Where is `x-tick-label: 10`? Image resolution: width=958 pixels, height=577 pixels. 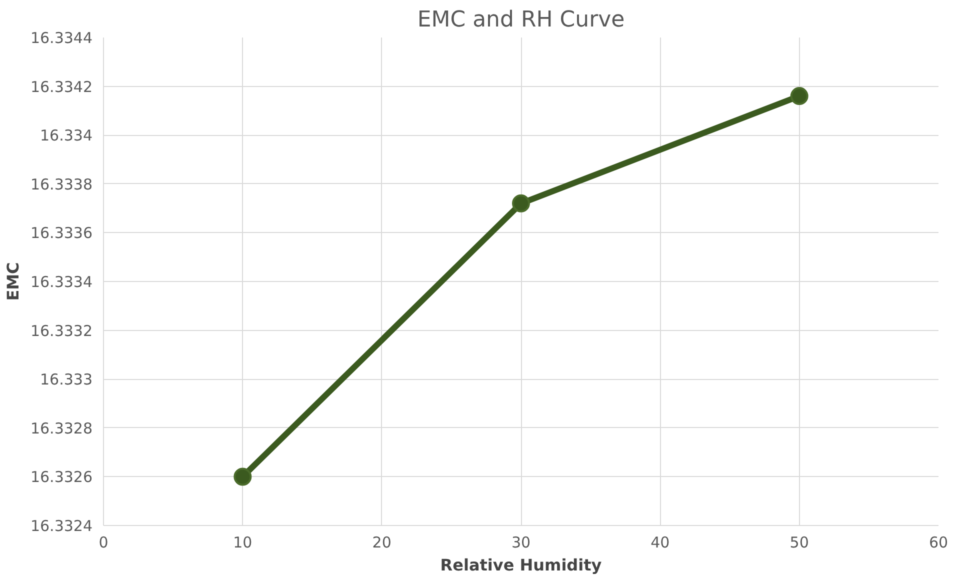 x-tick-label: 10 is located at coordinates (242, 543).